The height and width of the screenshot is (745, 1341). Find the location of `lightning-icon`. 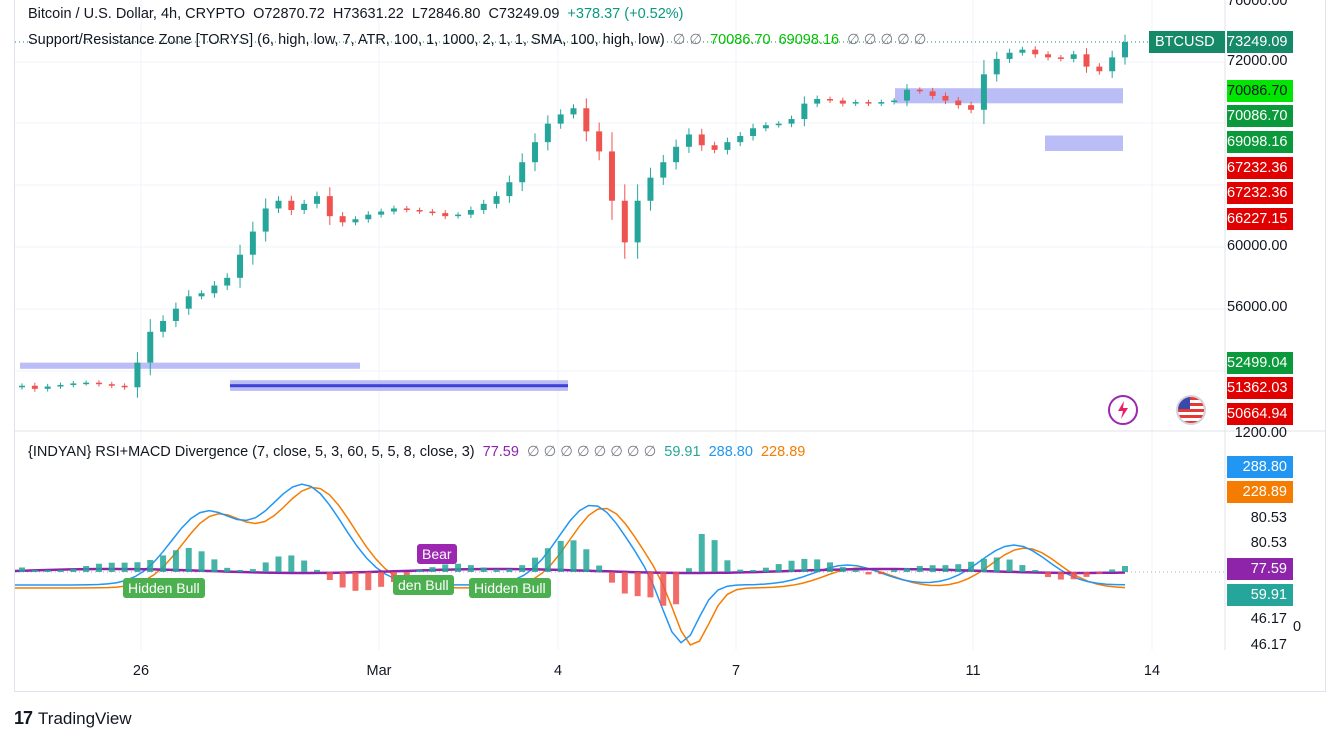

lightning-icon is located at coordinates (1123, 410).